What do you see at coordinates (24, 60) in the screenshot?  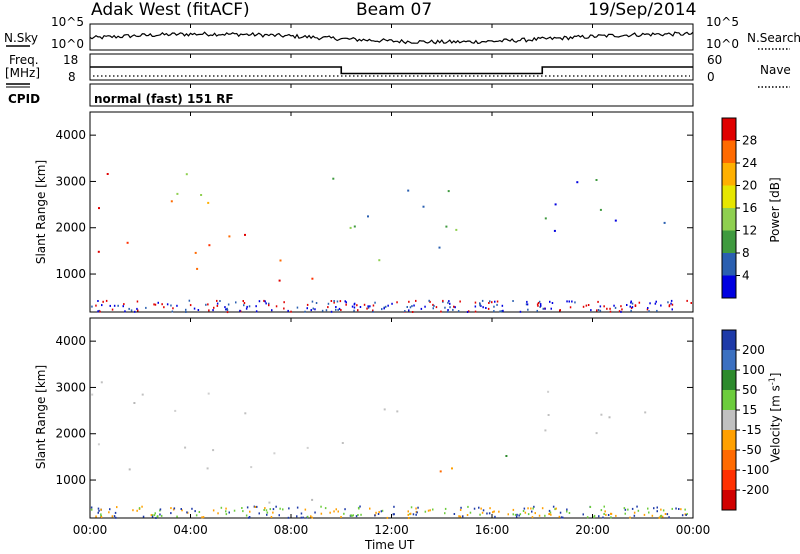 I see `freq-label: Freq.` at bounding box center [24, 60].